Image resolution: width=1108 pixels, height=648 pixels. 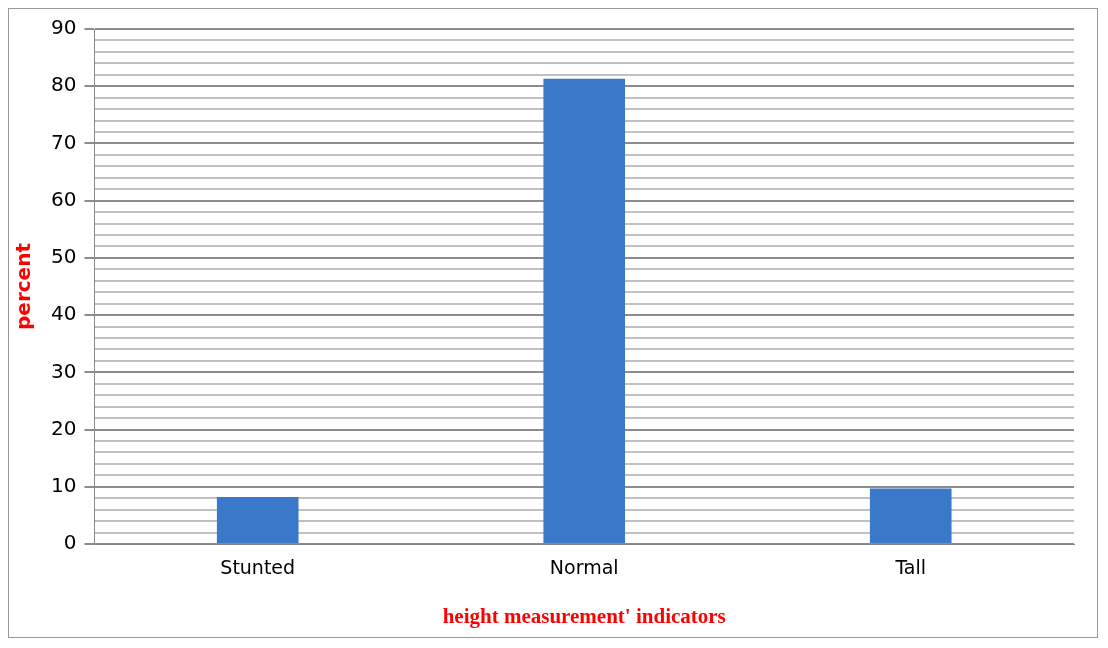 What do you see at coordinates (64, 84) in the screenshot?
I see `y-tick-label: 80` at bounding box center [64, 84].